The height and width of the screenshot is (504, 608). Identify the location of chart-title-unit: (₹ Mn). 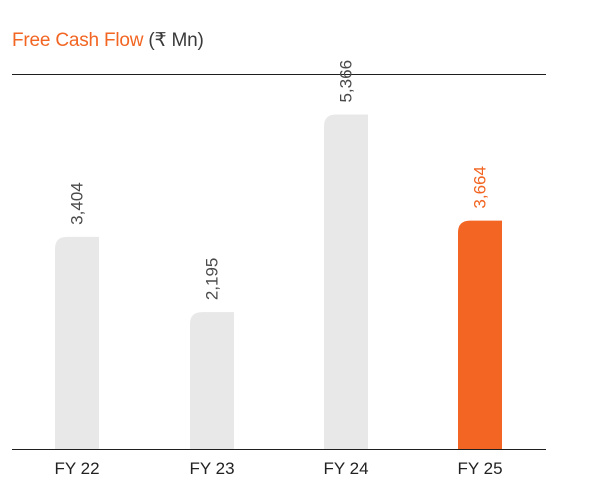
(176, 40).